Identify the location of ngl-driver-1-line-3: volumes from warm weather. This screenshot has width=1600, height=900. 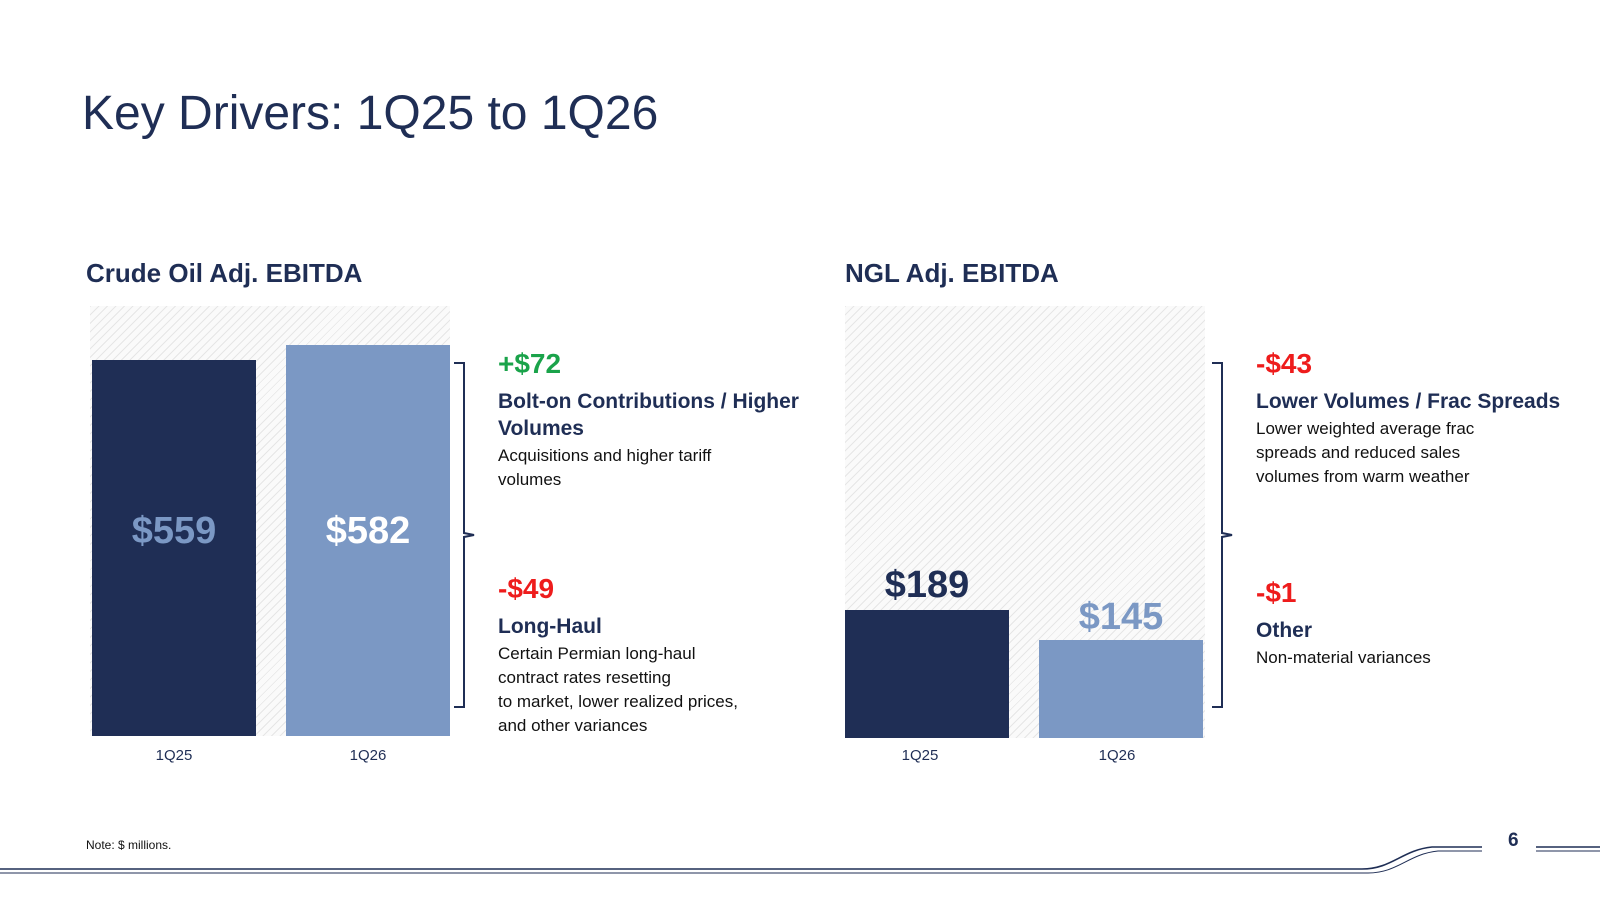
(1363, 476).